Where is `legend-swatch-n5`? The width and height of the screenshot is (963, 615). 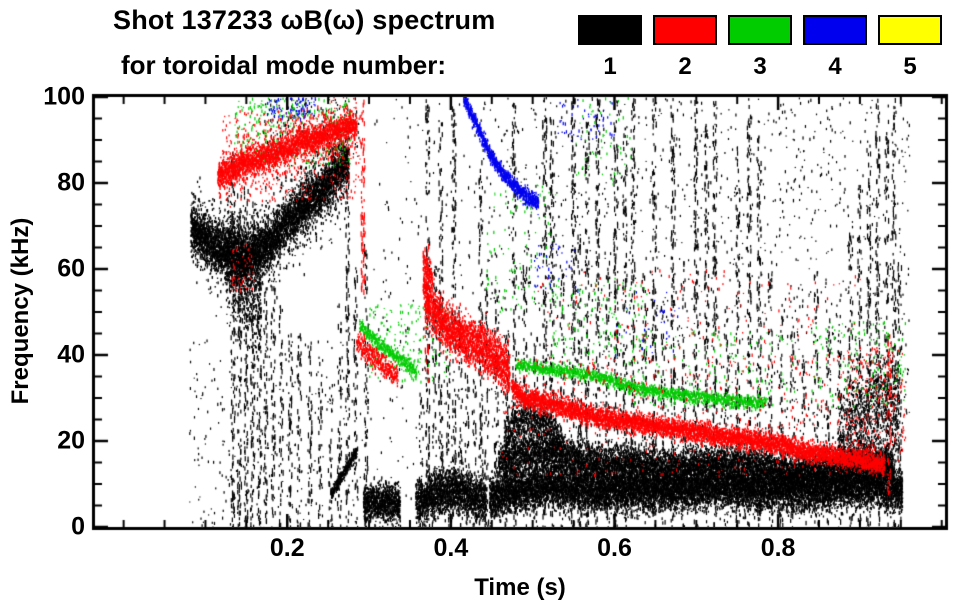
legend-swatch-n5 is located at coordinates (910, 30).